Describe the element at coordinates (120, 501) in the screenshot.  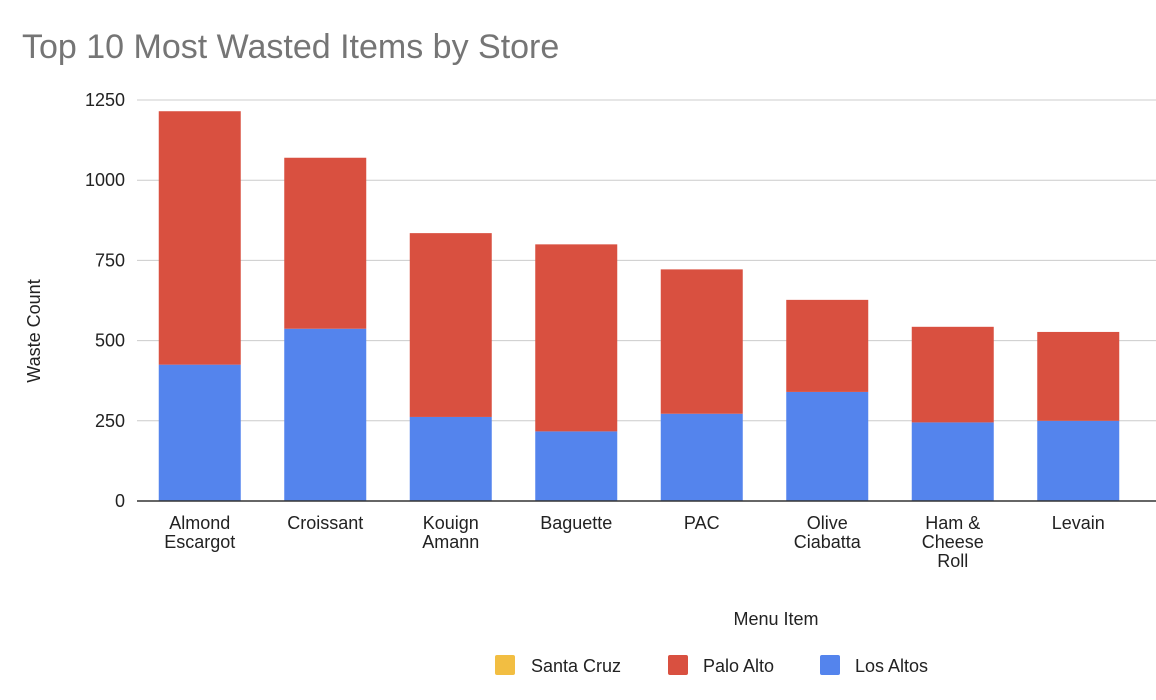
I see `y-tick-label: 0` at that location.